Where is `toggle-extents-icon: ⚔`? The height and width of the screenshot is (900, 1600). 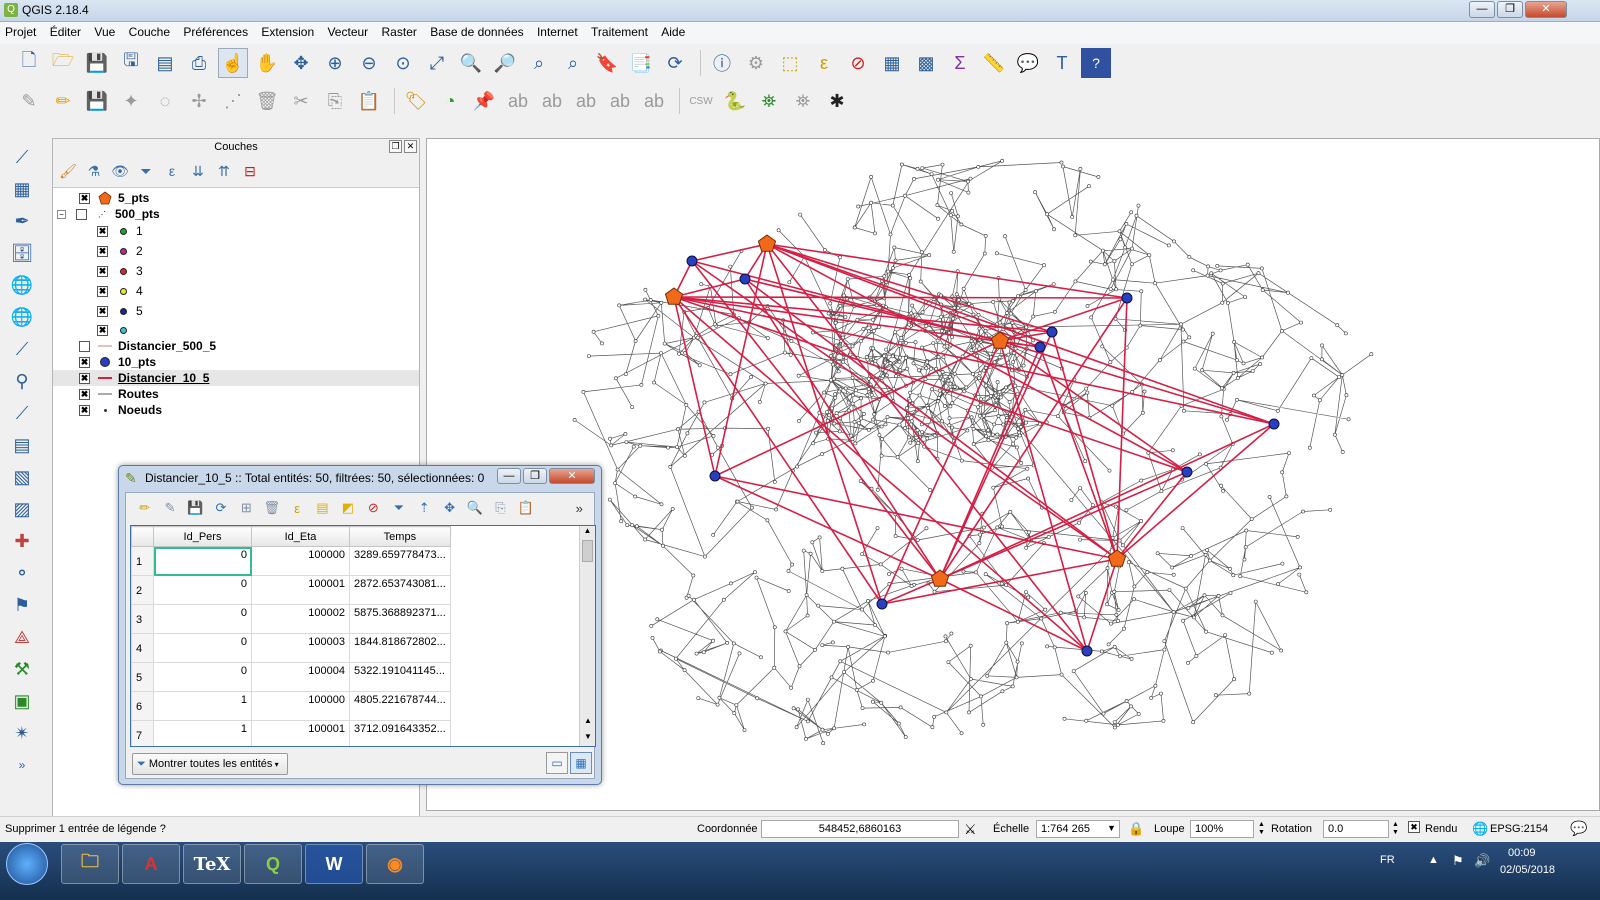 toggle-extents-icon: ⚔ is located at coordinates (970, 829).